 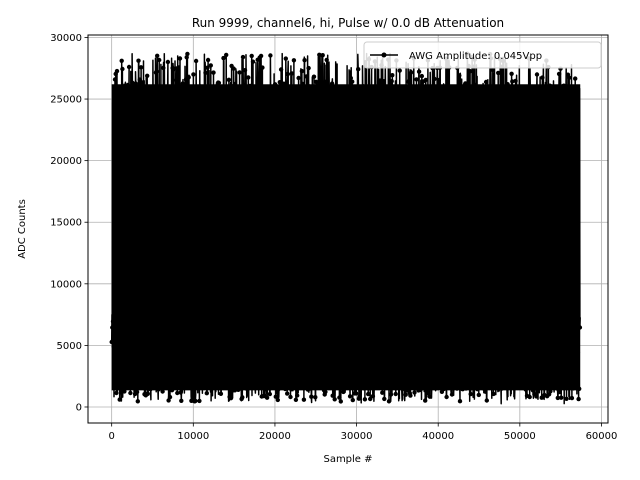 I want to click on y-tick-label: 30000, so click(x=66, y=38).